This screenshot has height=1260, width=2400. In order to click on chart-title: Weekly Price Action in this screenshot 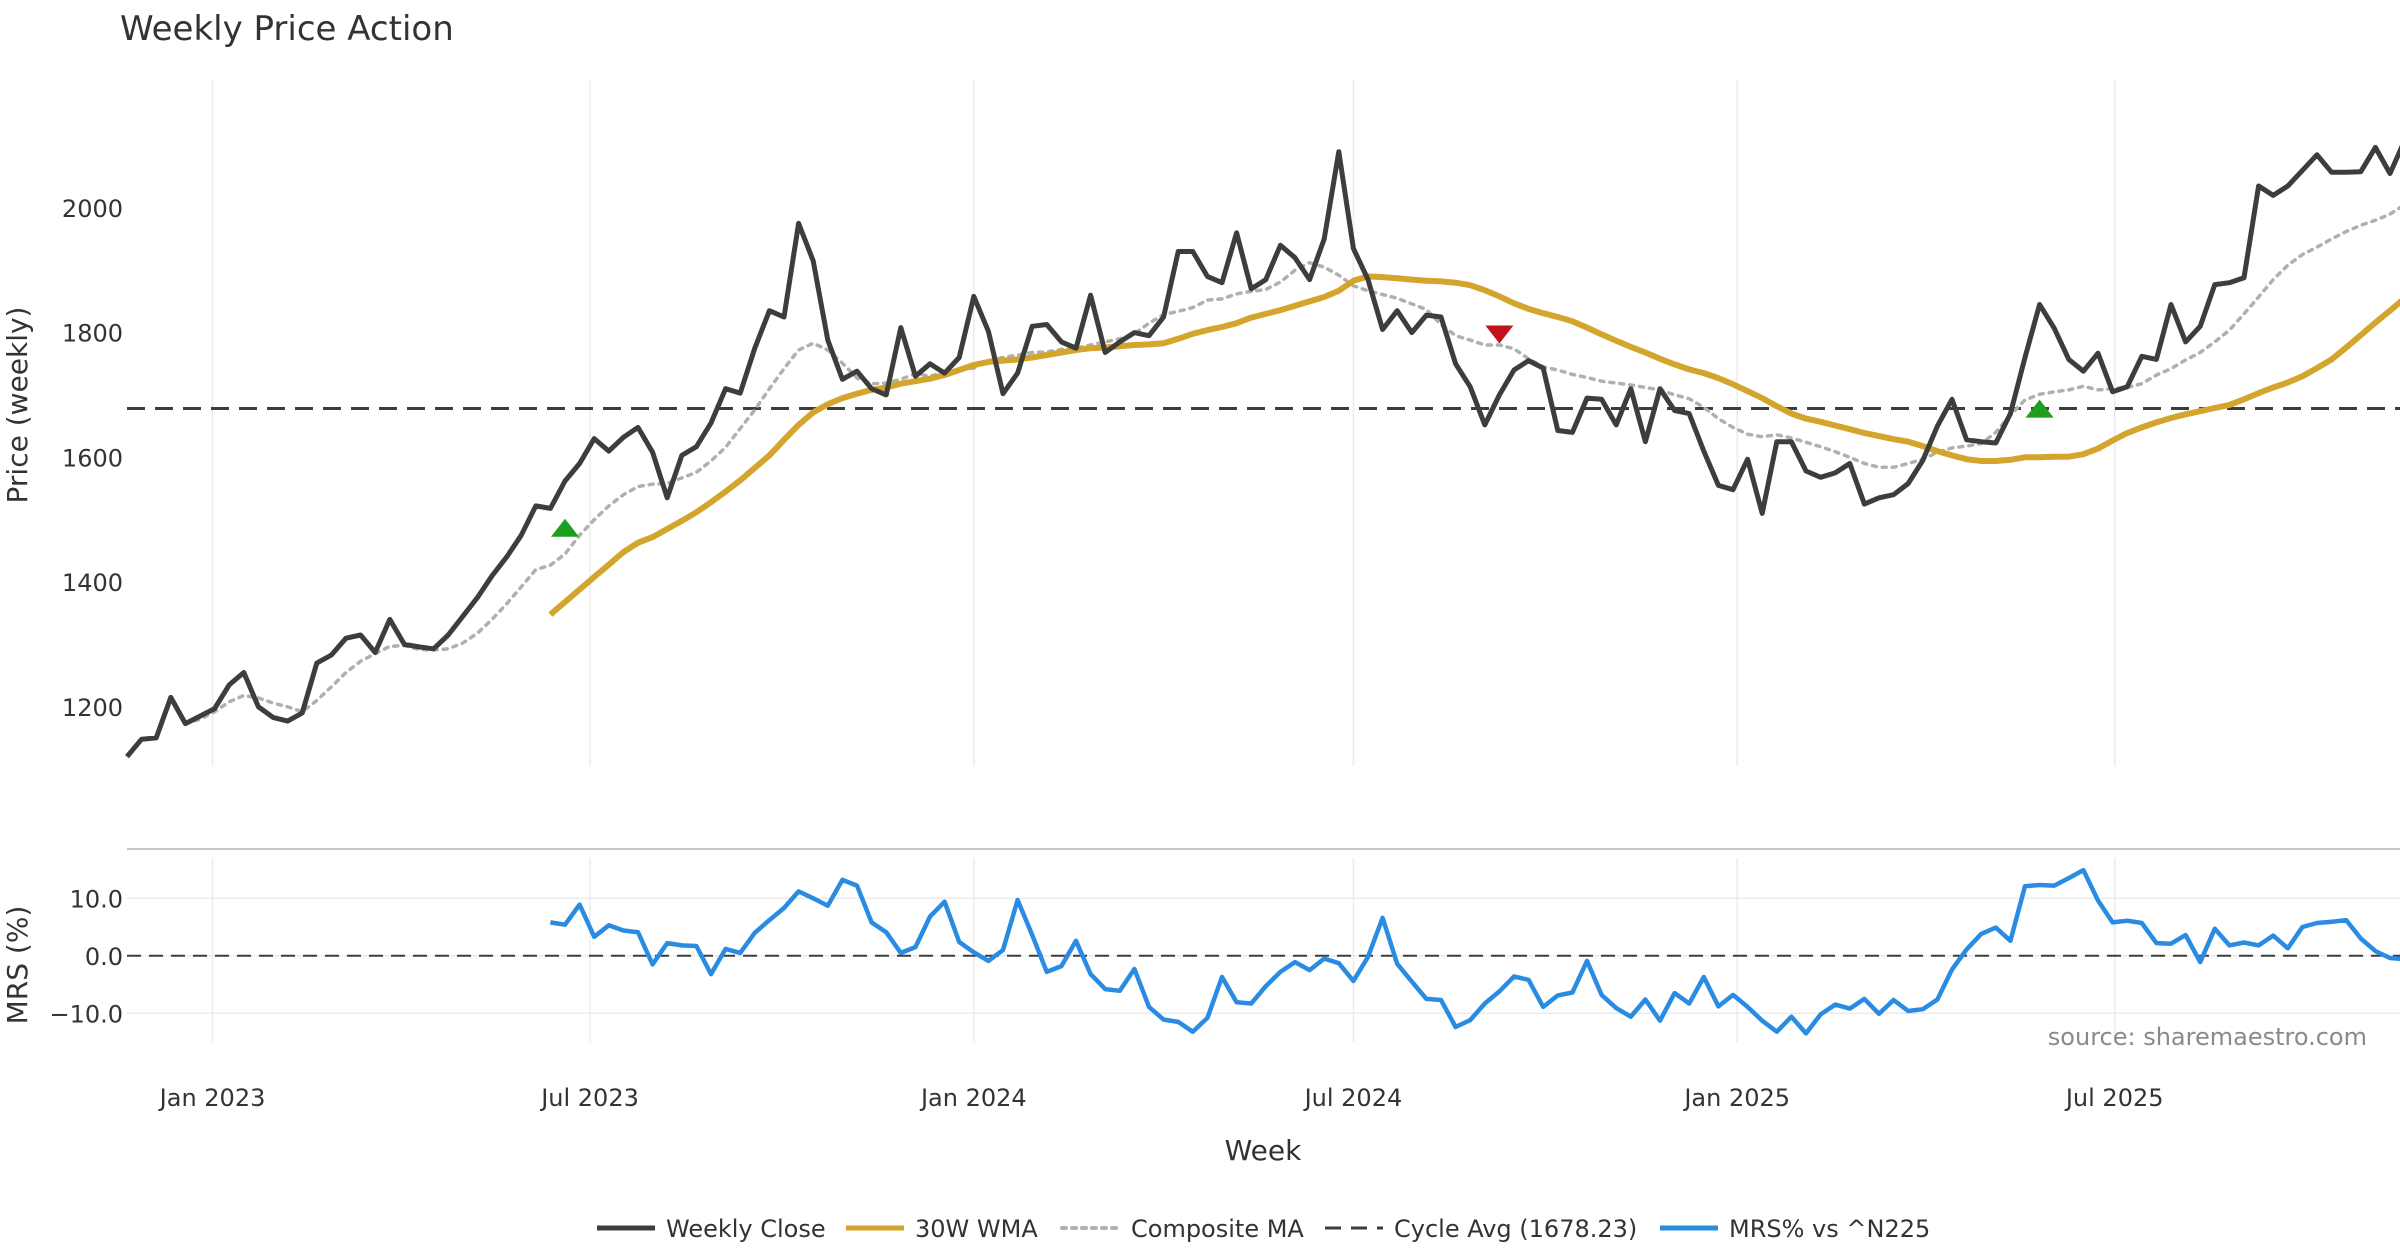, I will do `click(287, 29)`.